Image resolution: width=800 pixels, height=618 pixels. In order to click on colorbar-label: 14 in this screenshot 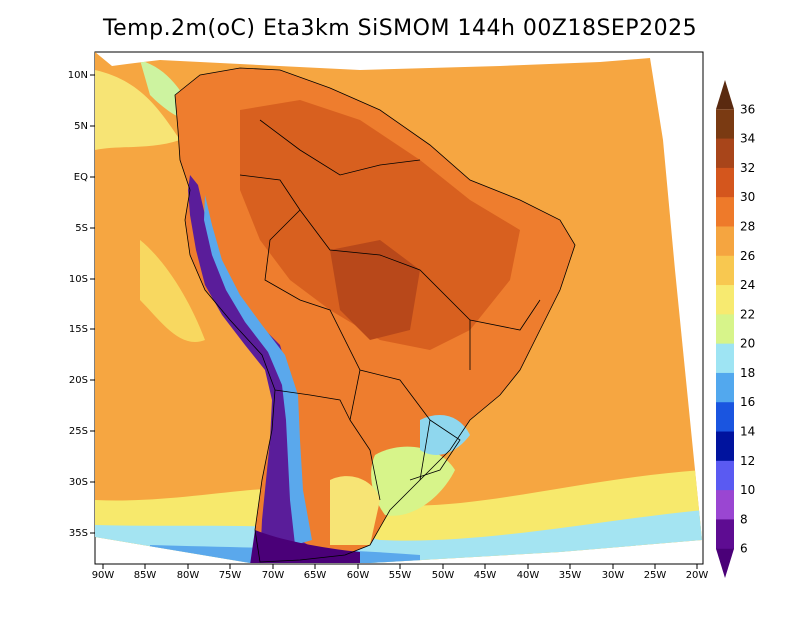, I will do `click(747, 432)`.